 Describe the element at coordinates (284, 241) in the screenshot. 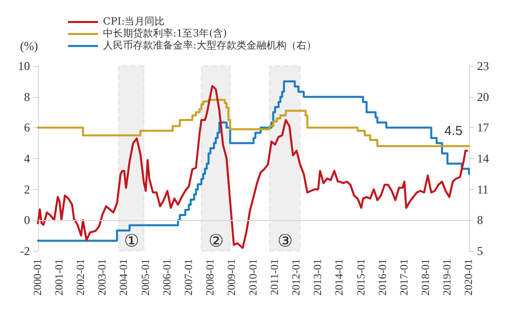

I see `band-label: ③` at that location.